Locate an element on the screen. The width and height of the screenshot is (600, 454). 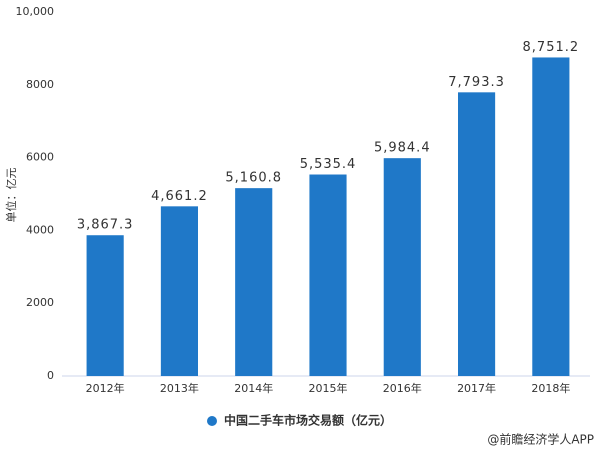
x-tick-label: 2014年 is located at coordinates (253, 388).